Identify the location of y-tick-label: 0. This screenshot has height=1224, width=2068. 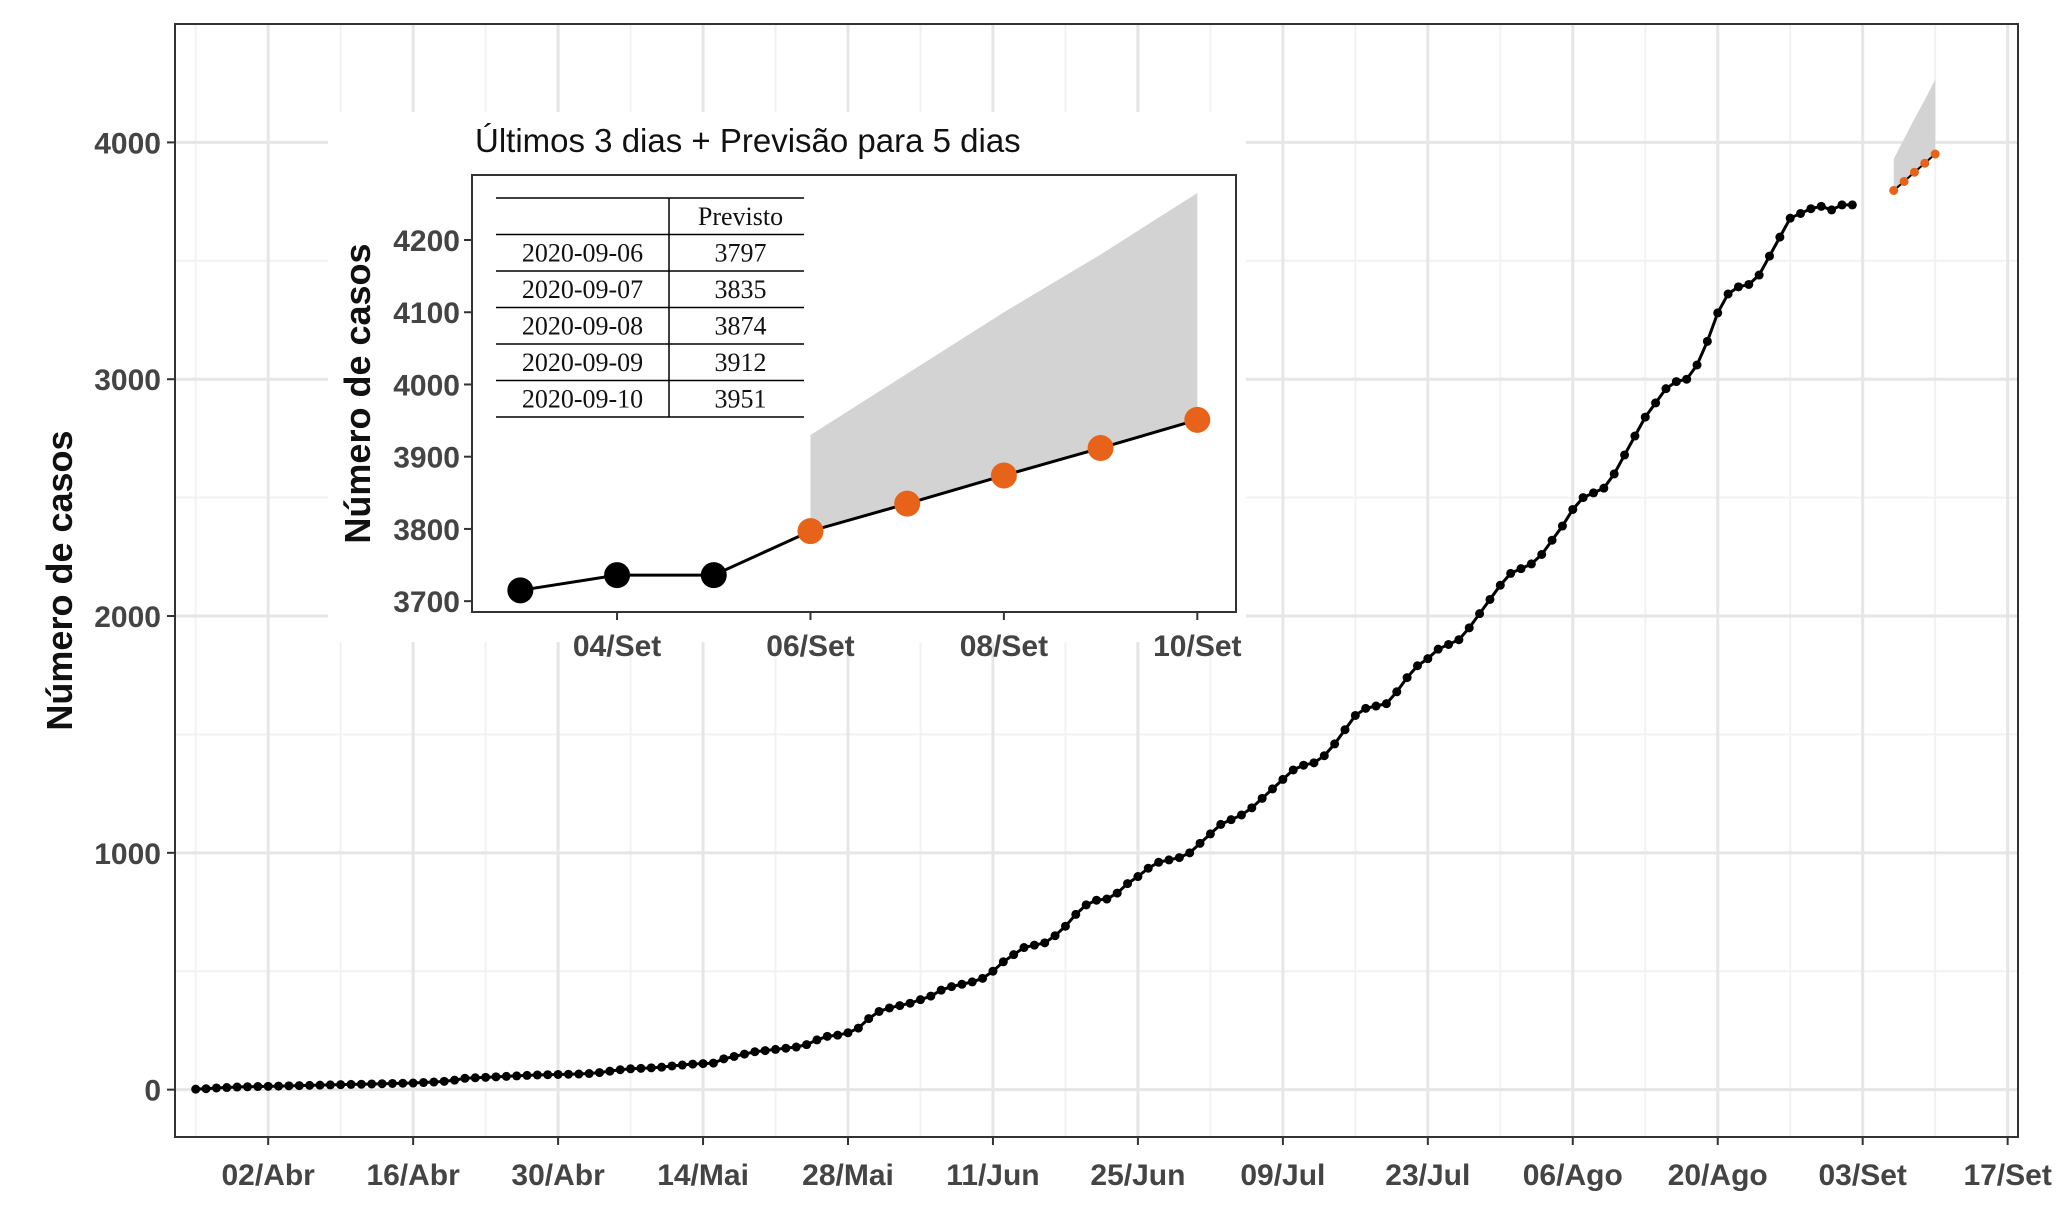
(152, 1091).